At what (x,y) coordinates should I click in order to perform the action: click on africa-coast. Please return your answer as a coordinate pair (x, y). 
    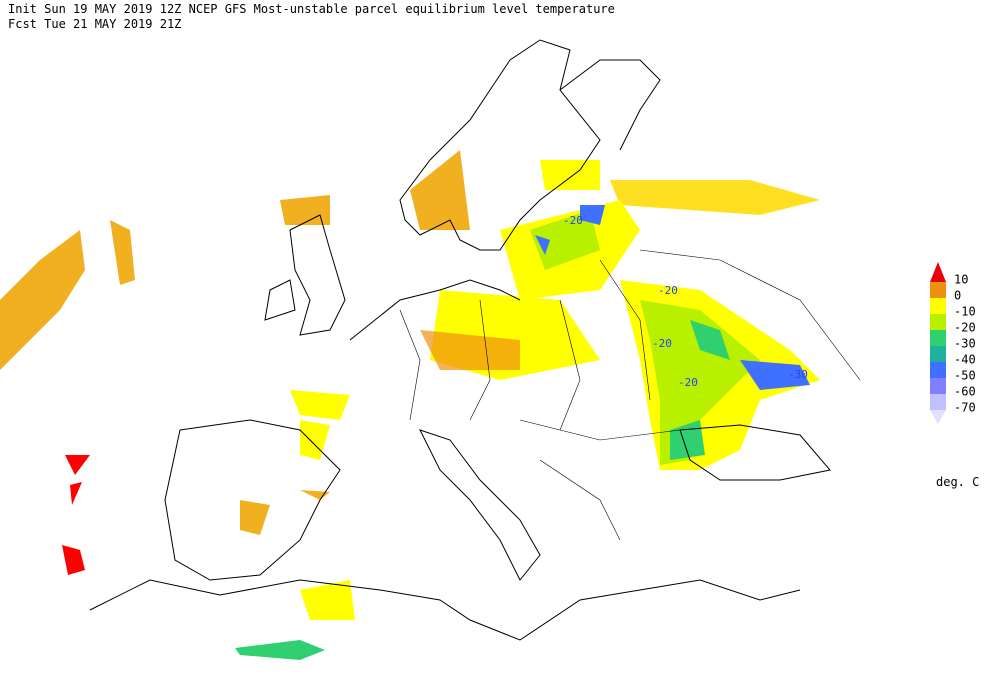
    Looking at the image, I should click on (445, 610).